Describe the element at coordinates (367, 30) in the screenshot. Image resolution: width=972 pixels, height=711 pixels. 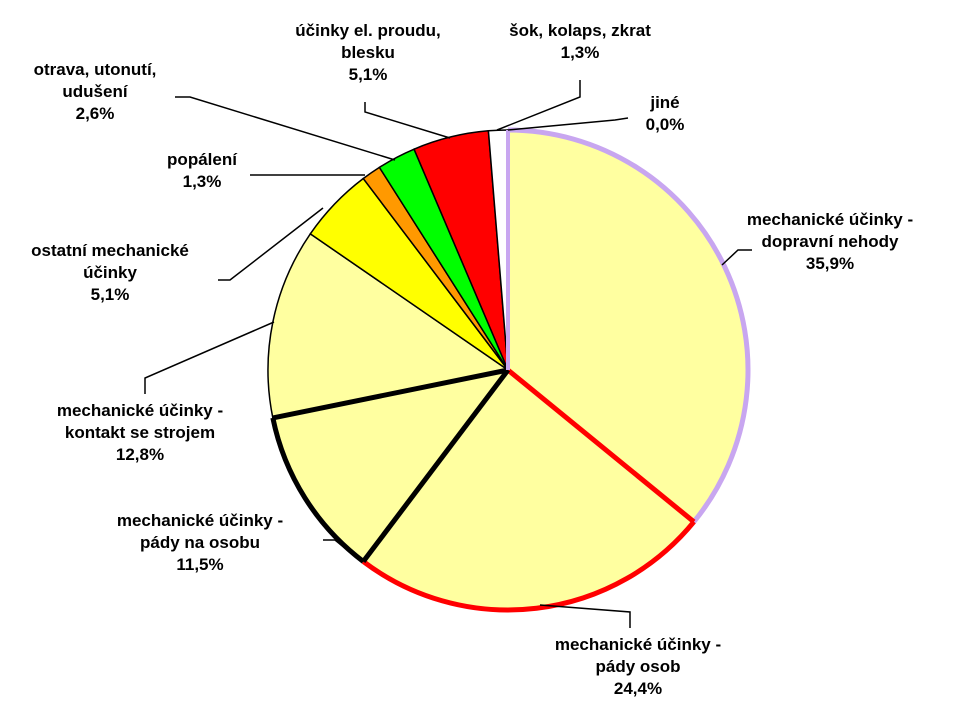
I see `slice-category-label: účinky el. proudu,` at that location.